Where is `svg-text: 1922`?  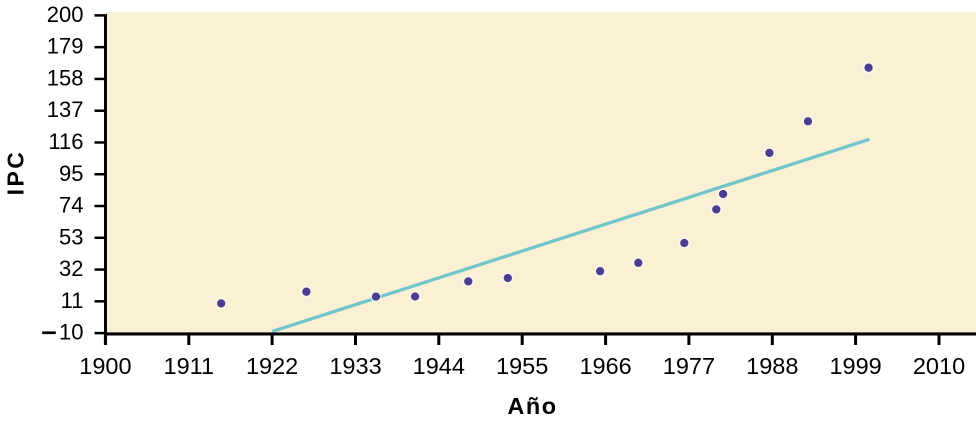
svg-text: 1922 is located at coordinates (272, 366).